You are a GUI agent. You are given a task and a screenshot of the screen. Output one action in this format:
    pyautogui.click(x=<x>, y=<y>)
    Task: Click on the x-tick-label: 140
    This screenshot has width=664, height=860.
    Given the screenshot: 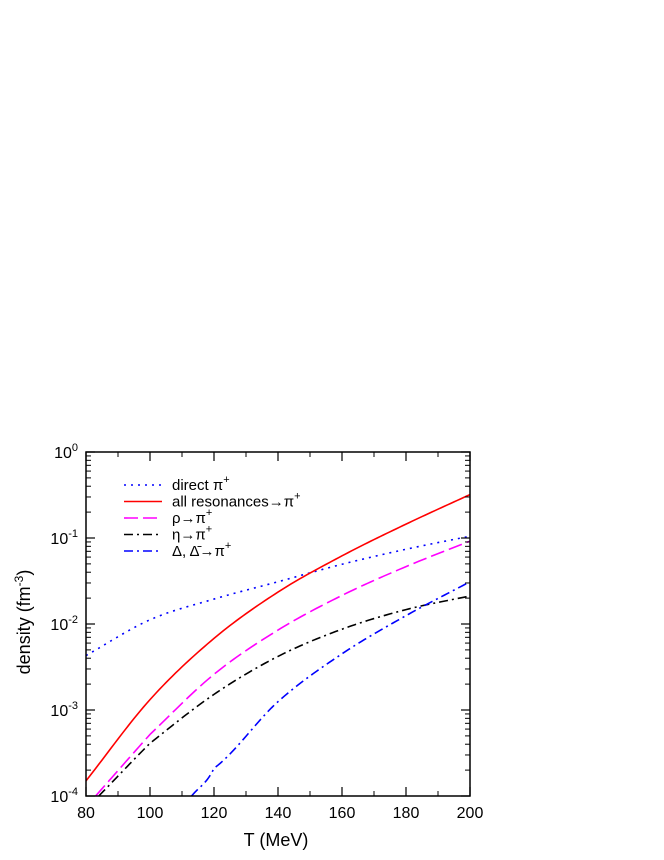 What is the action you would take?
    pyautogui.click(x=278, y=813)
    